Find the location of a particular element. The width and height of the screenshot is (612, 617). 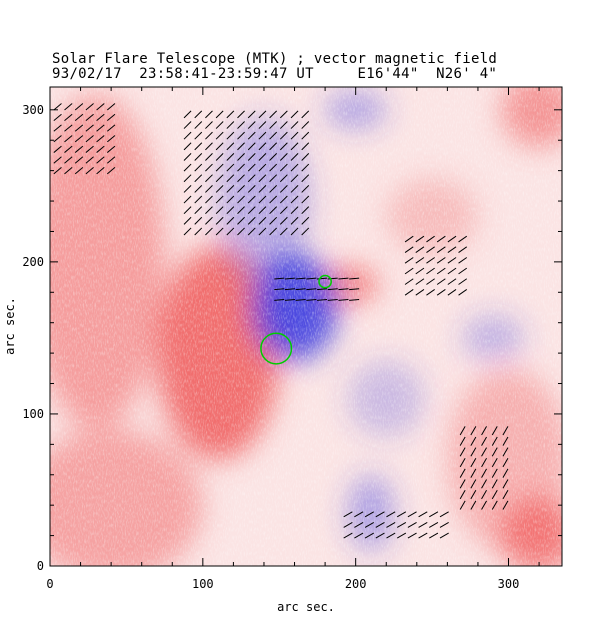

y-tick-label: 200 is located at coordinates (33, 262).